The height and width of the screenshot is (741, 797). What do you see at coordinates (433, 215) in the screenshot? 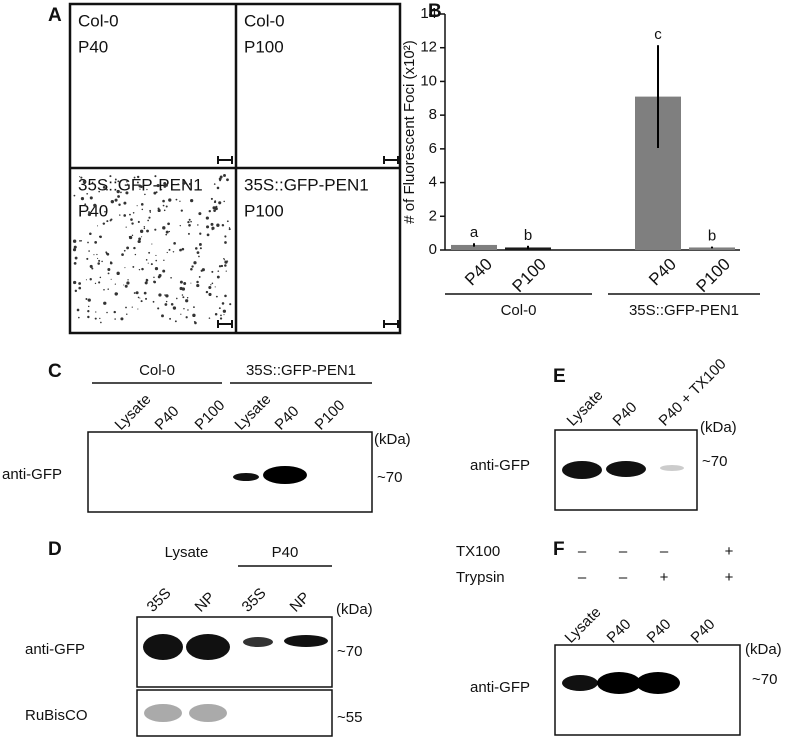
I see `y-tick-label: 2` at bounding box center [433, 215].